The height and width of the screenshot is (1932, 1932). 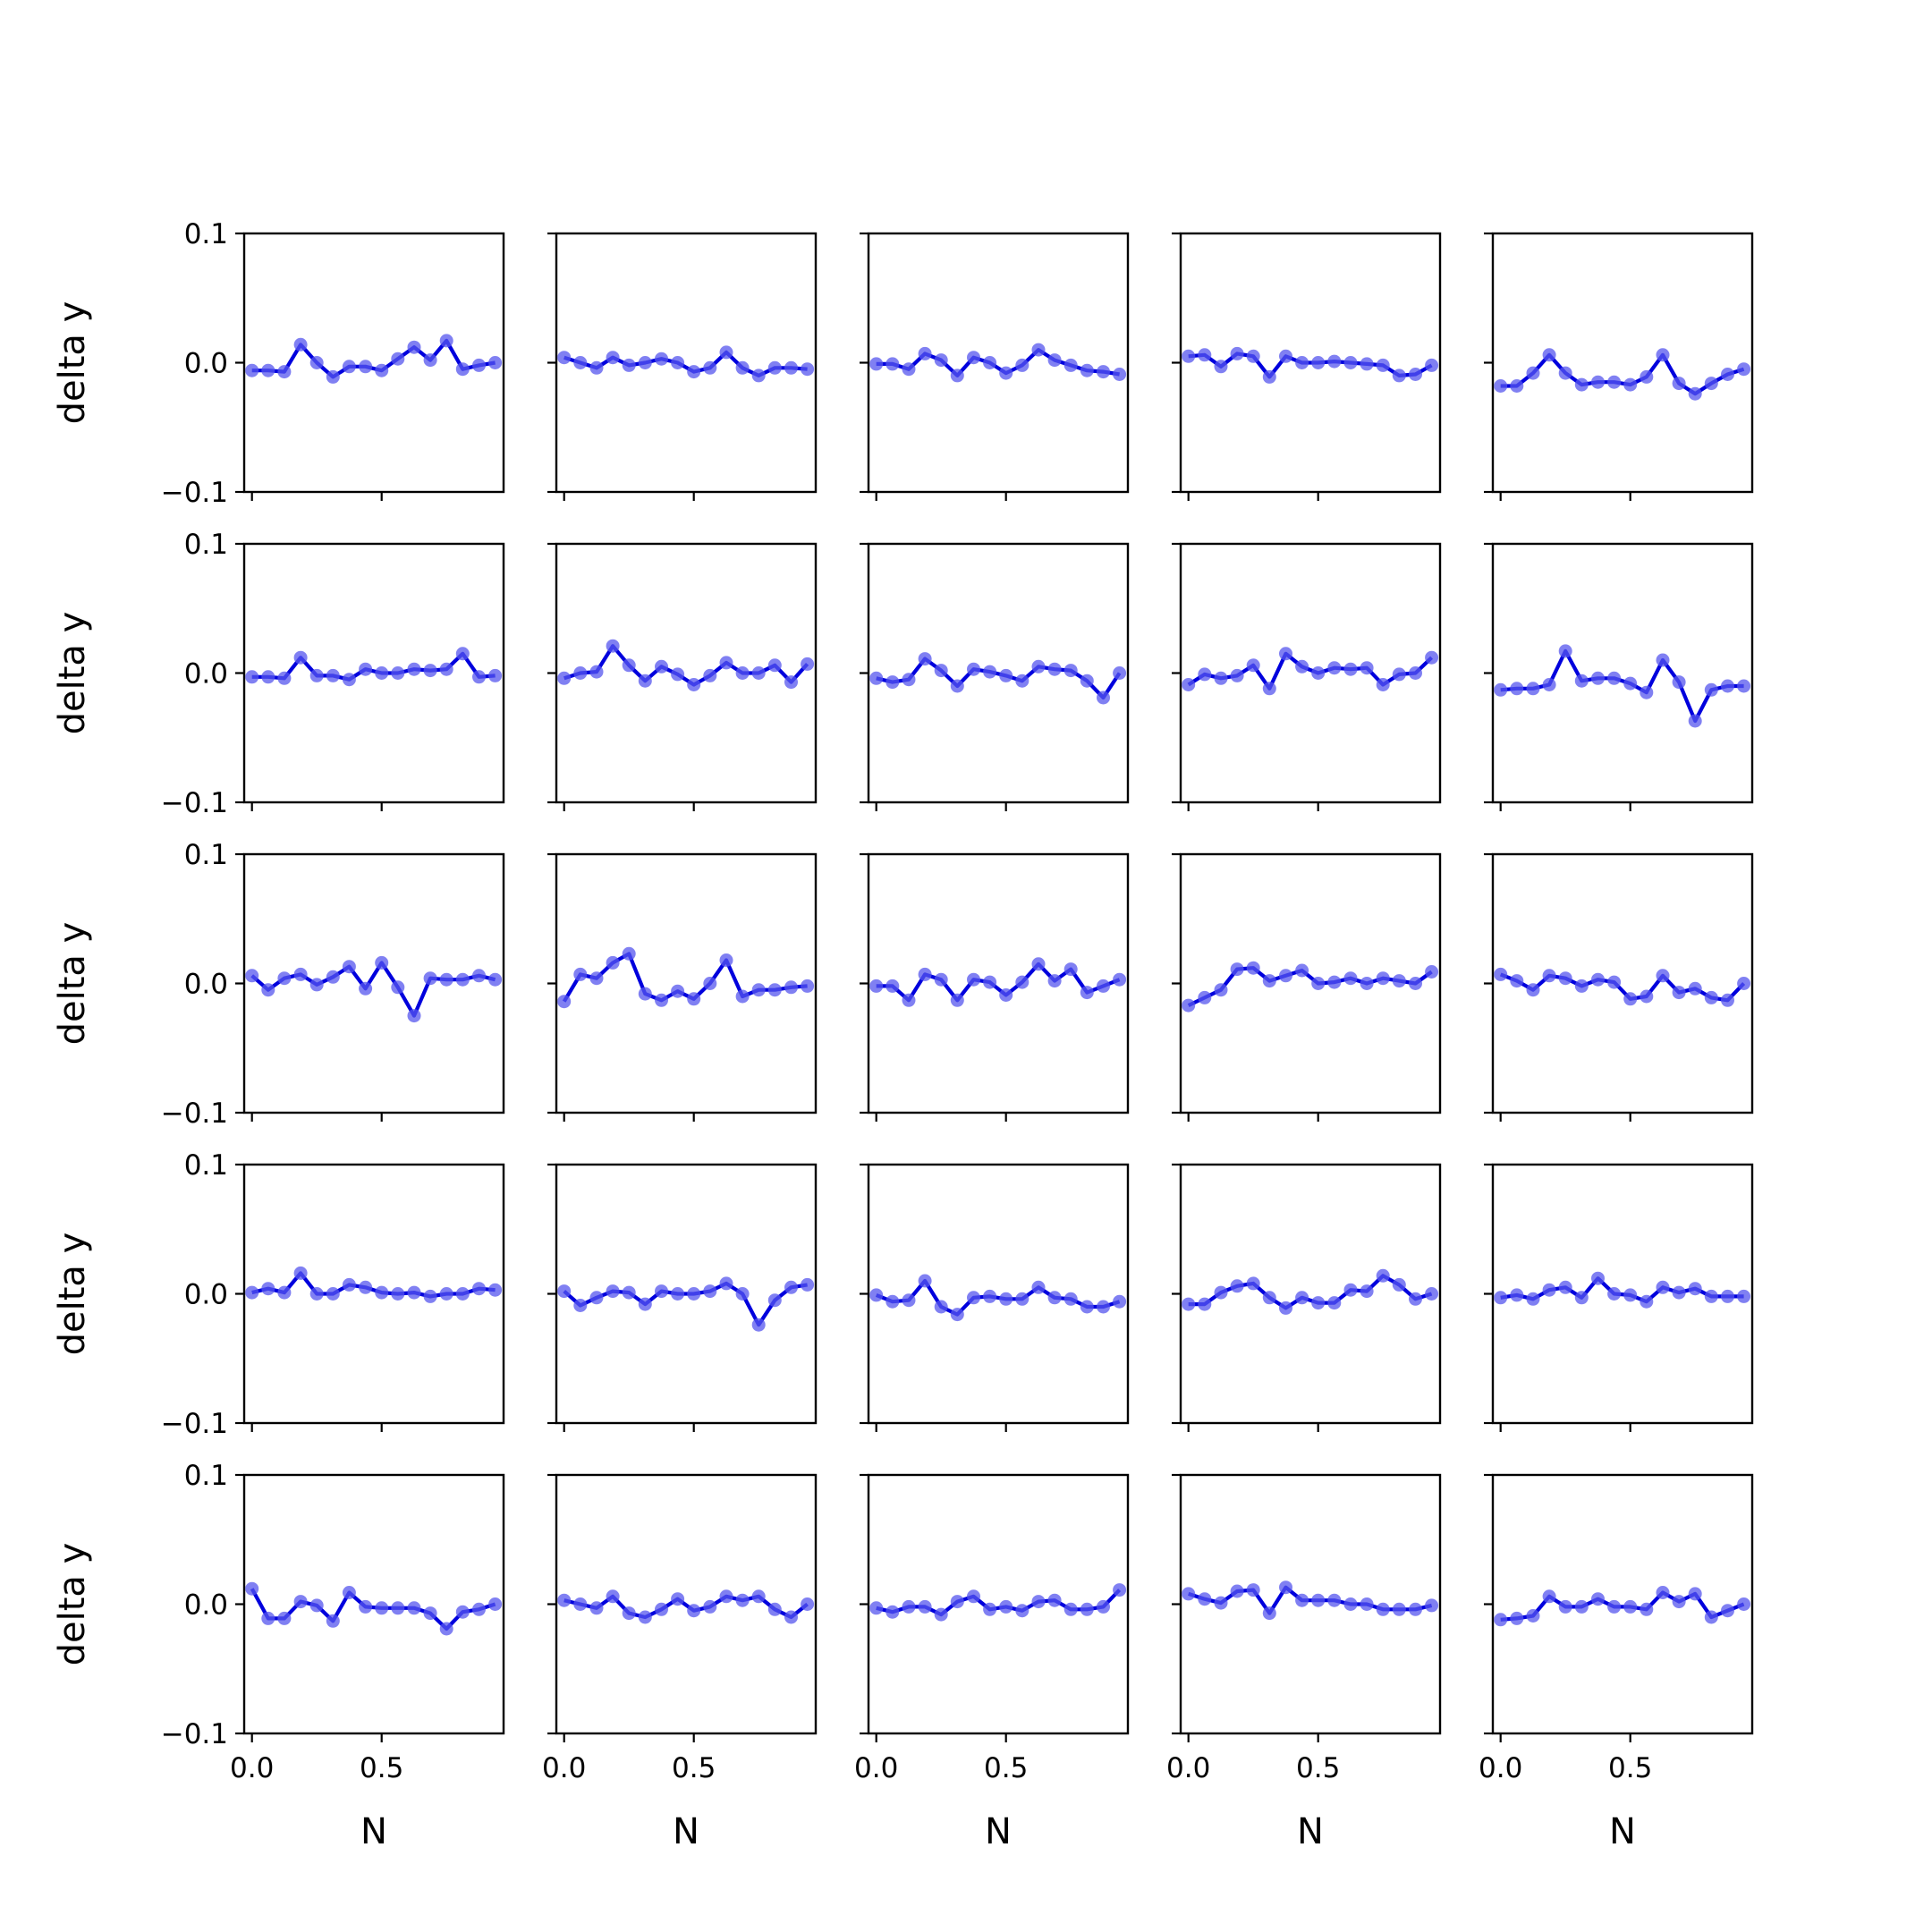 What do you see at coordinates (278, 674) in the screenshot?
I see `subplot-2-1: −0.1 0.0 0.1 delta y` at bounding box center [278, 674].